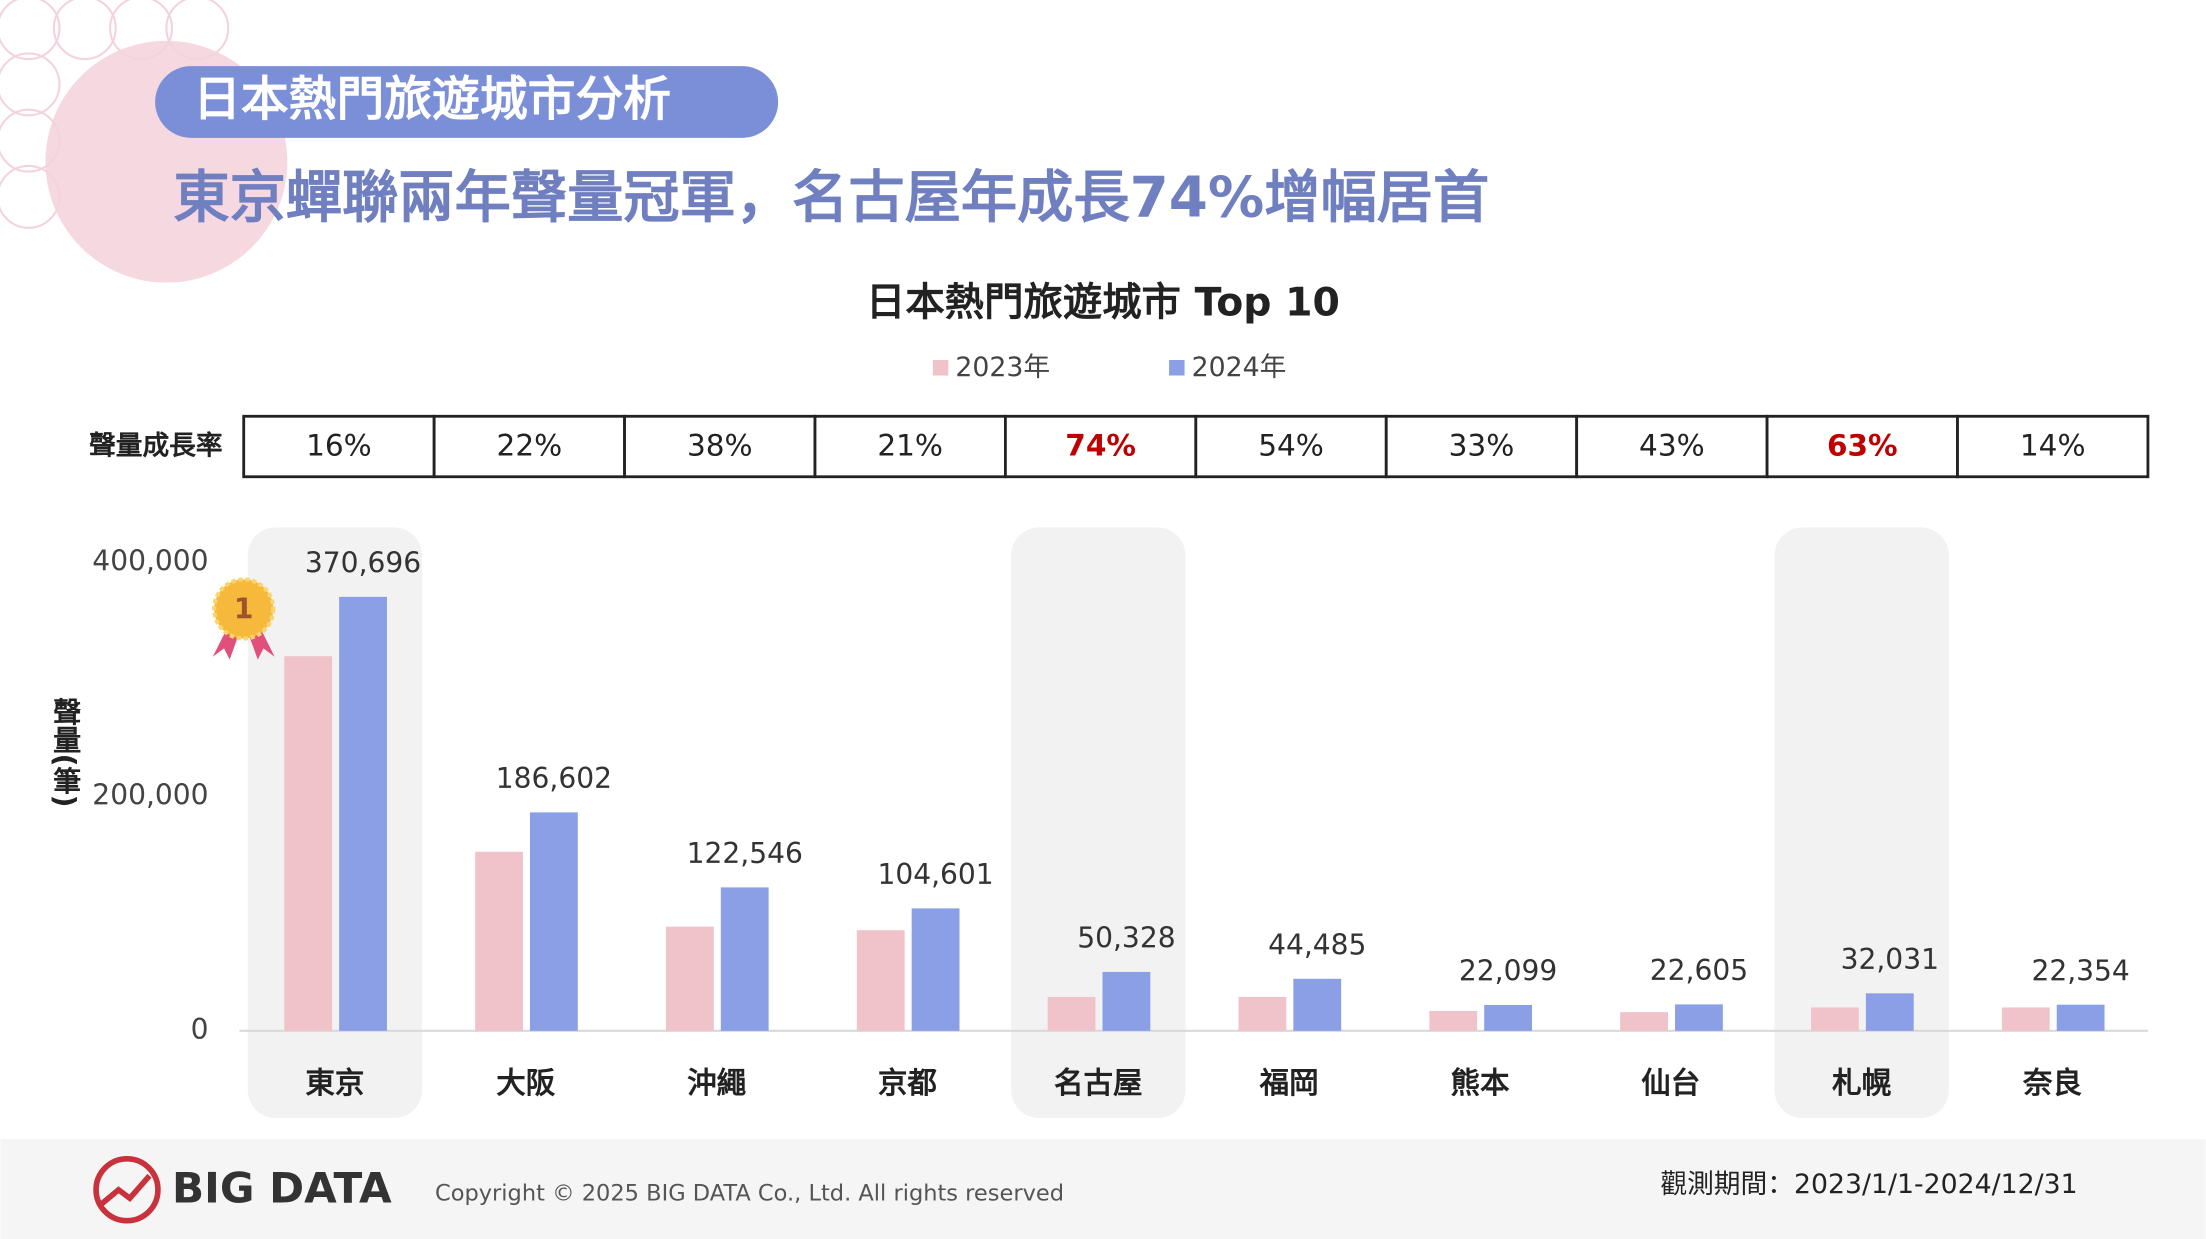 The width and height of the screenshot is (2206, 1239). Describe the element at coordinates (935, 874) in the screenshot. I see `value-label: 104,601` at that location.